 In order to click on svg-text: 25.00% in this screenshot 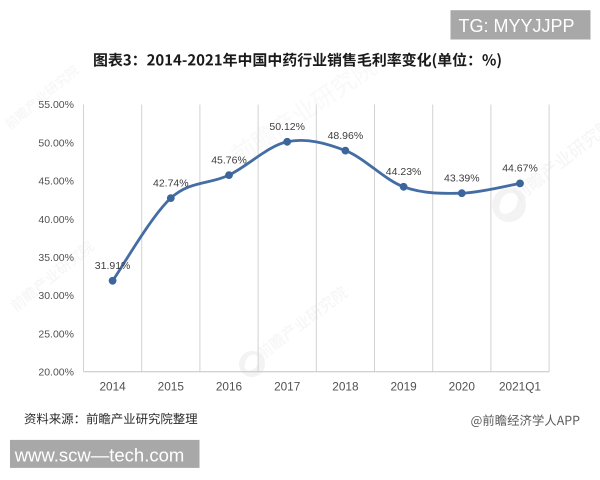, I will do `click(56, 334)`.